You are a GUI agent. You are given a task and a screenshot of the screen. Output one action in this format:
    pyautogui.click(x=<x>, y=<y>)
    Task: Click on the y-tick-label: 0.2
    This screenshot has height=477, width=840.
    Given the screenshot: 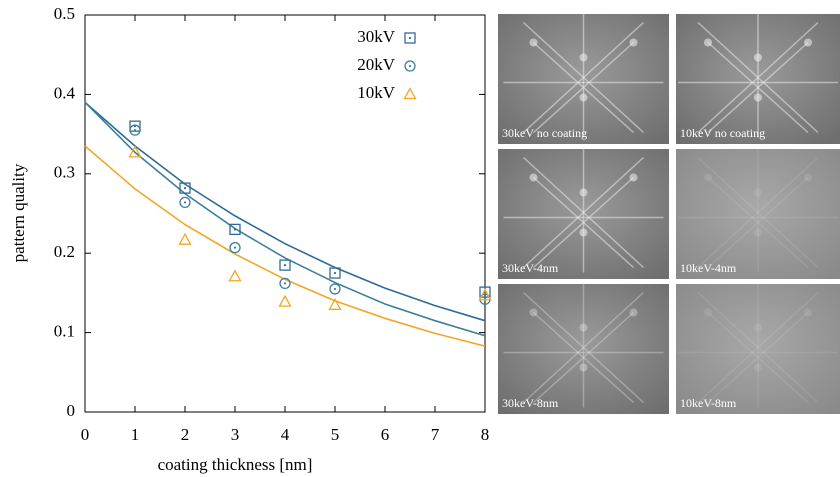 What is the action you would take?
    pyautogui.click(x=64, y=251)
    